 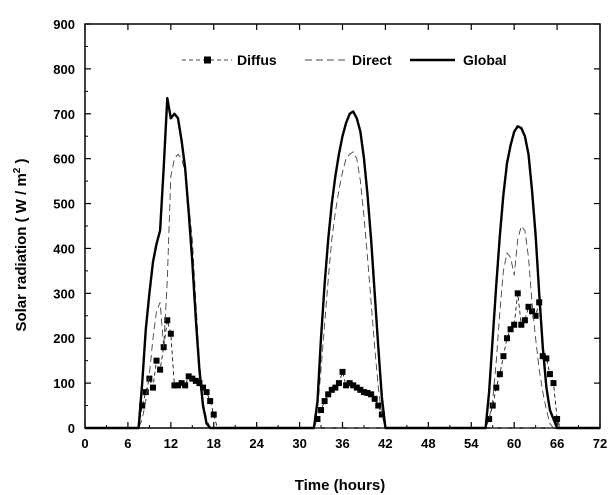 What do you see at coordinates (372, 60) in the screenshot?
I see `legend-direct-label: Direct` at bounding box center [372, 60].